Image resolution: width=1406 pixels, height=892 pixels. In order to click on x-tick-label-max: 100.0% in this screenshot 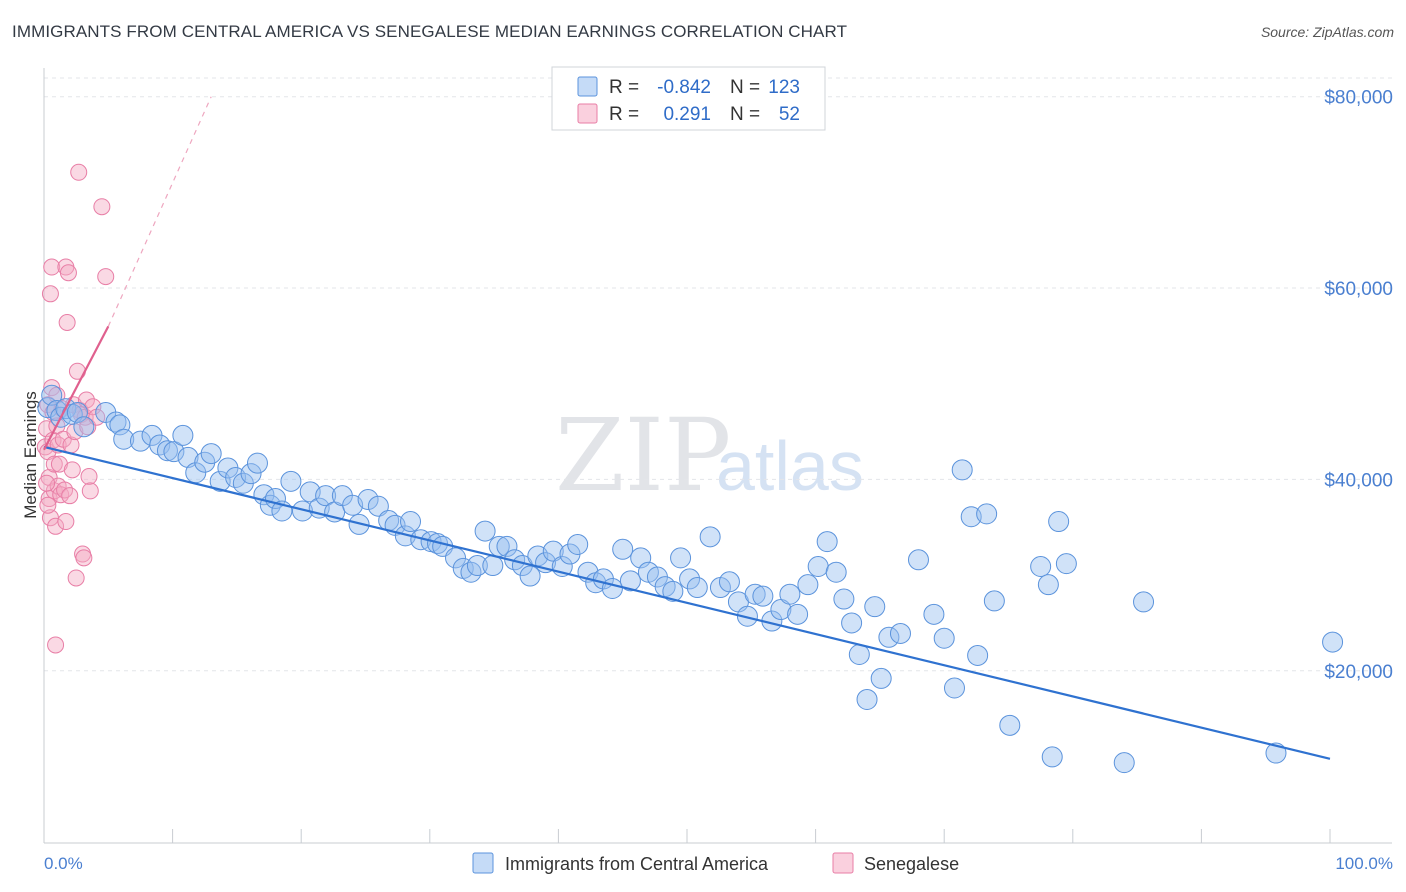, I will do `click(1364, 863)`.